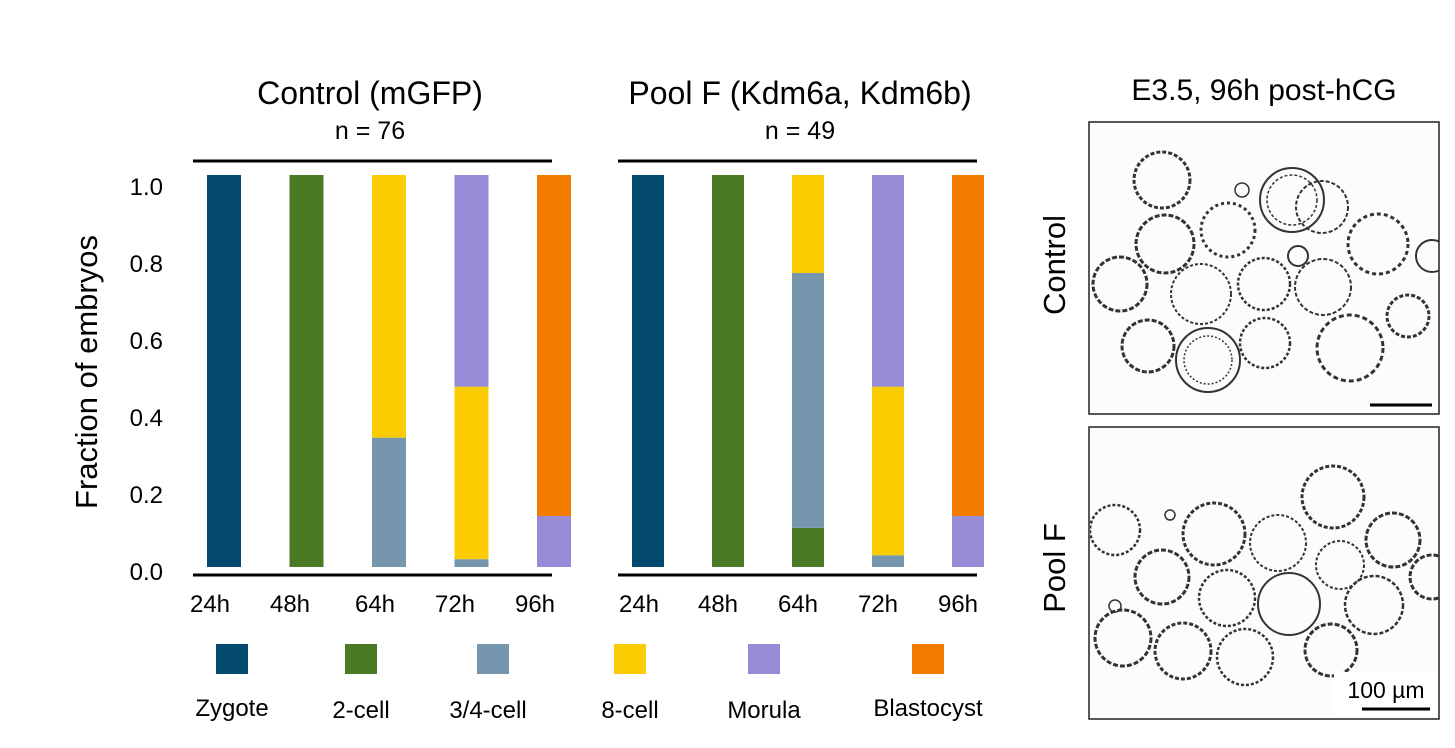  What do you see at coordinates (146, 341) in the screenshot?
I see `y-tick-label: 0.6` at bounding box center [146, 341].